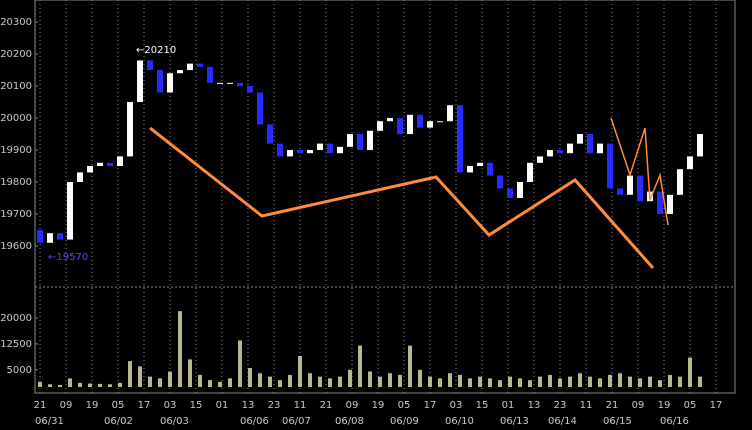  What do you see at coordinates (638, 405) in the screenshot?
I see `x-tick-label: 09` at bounding box center [638, 405].